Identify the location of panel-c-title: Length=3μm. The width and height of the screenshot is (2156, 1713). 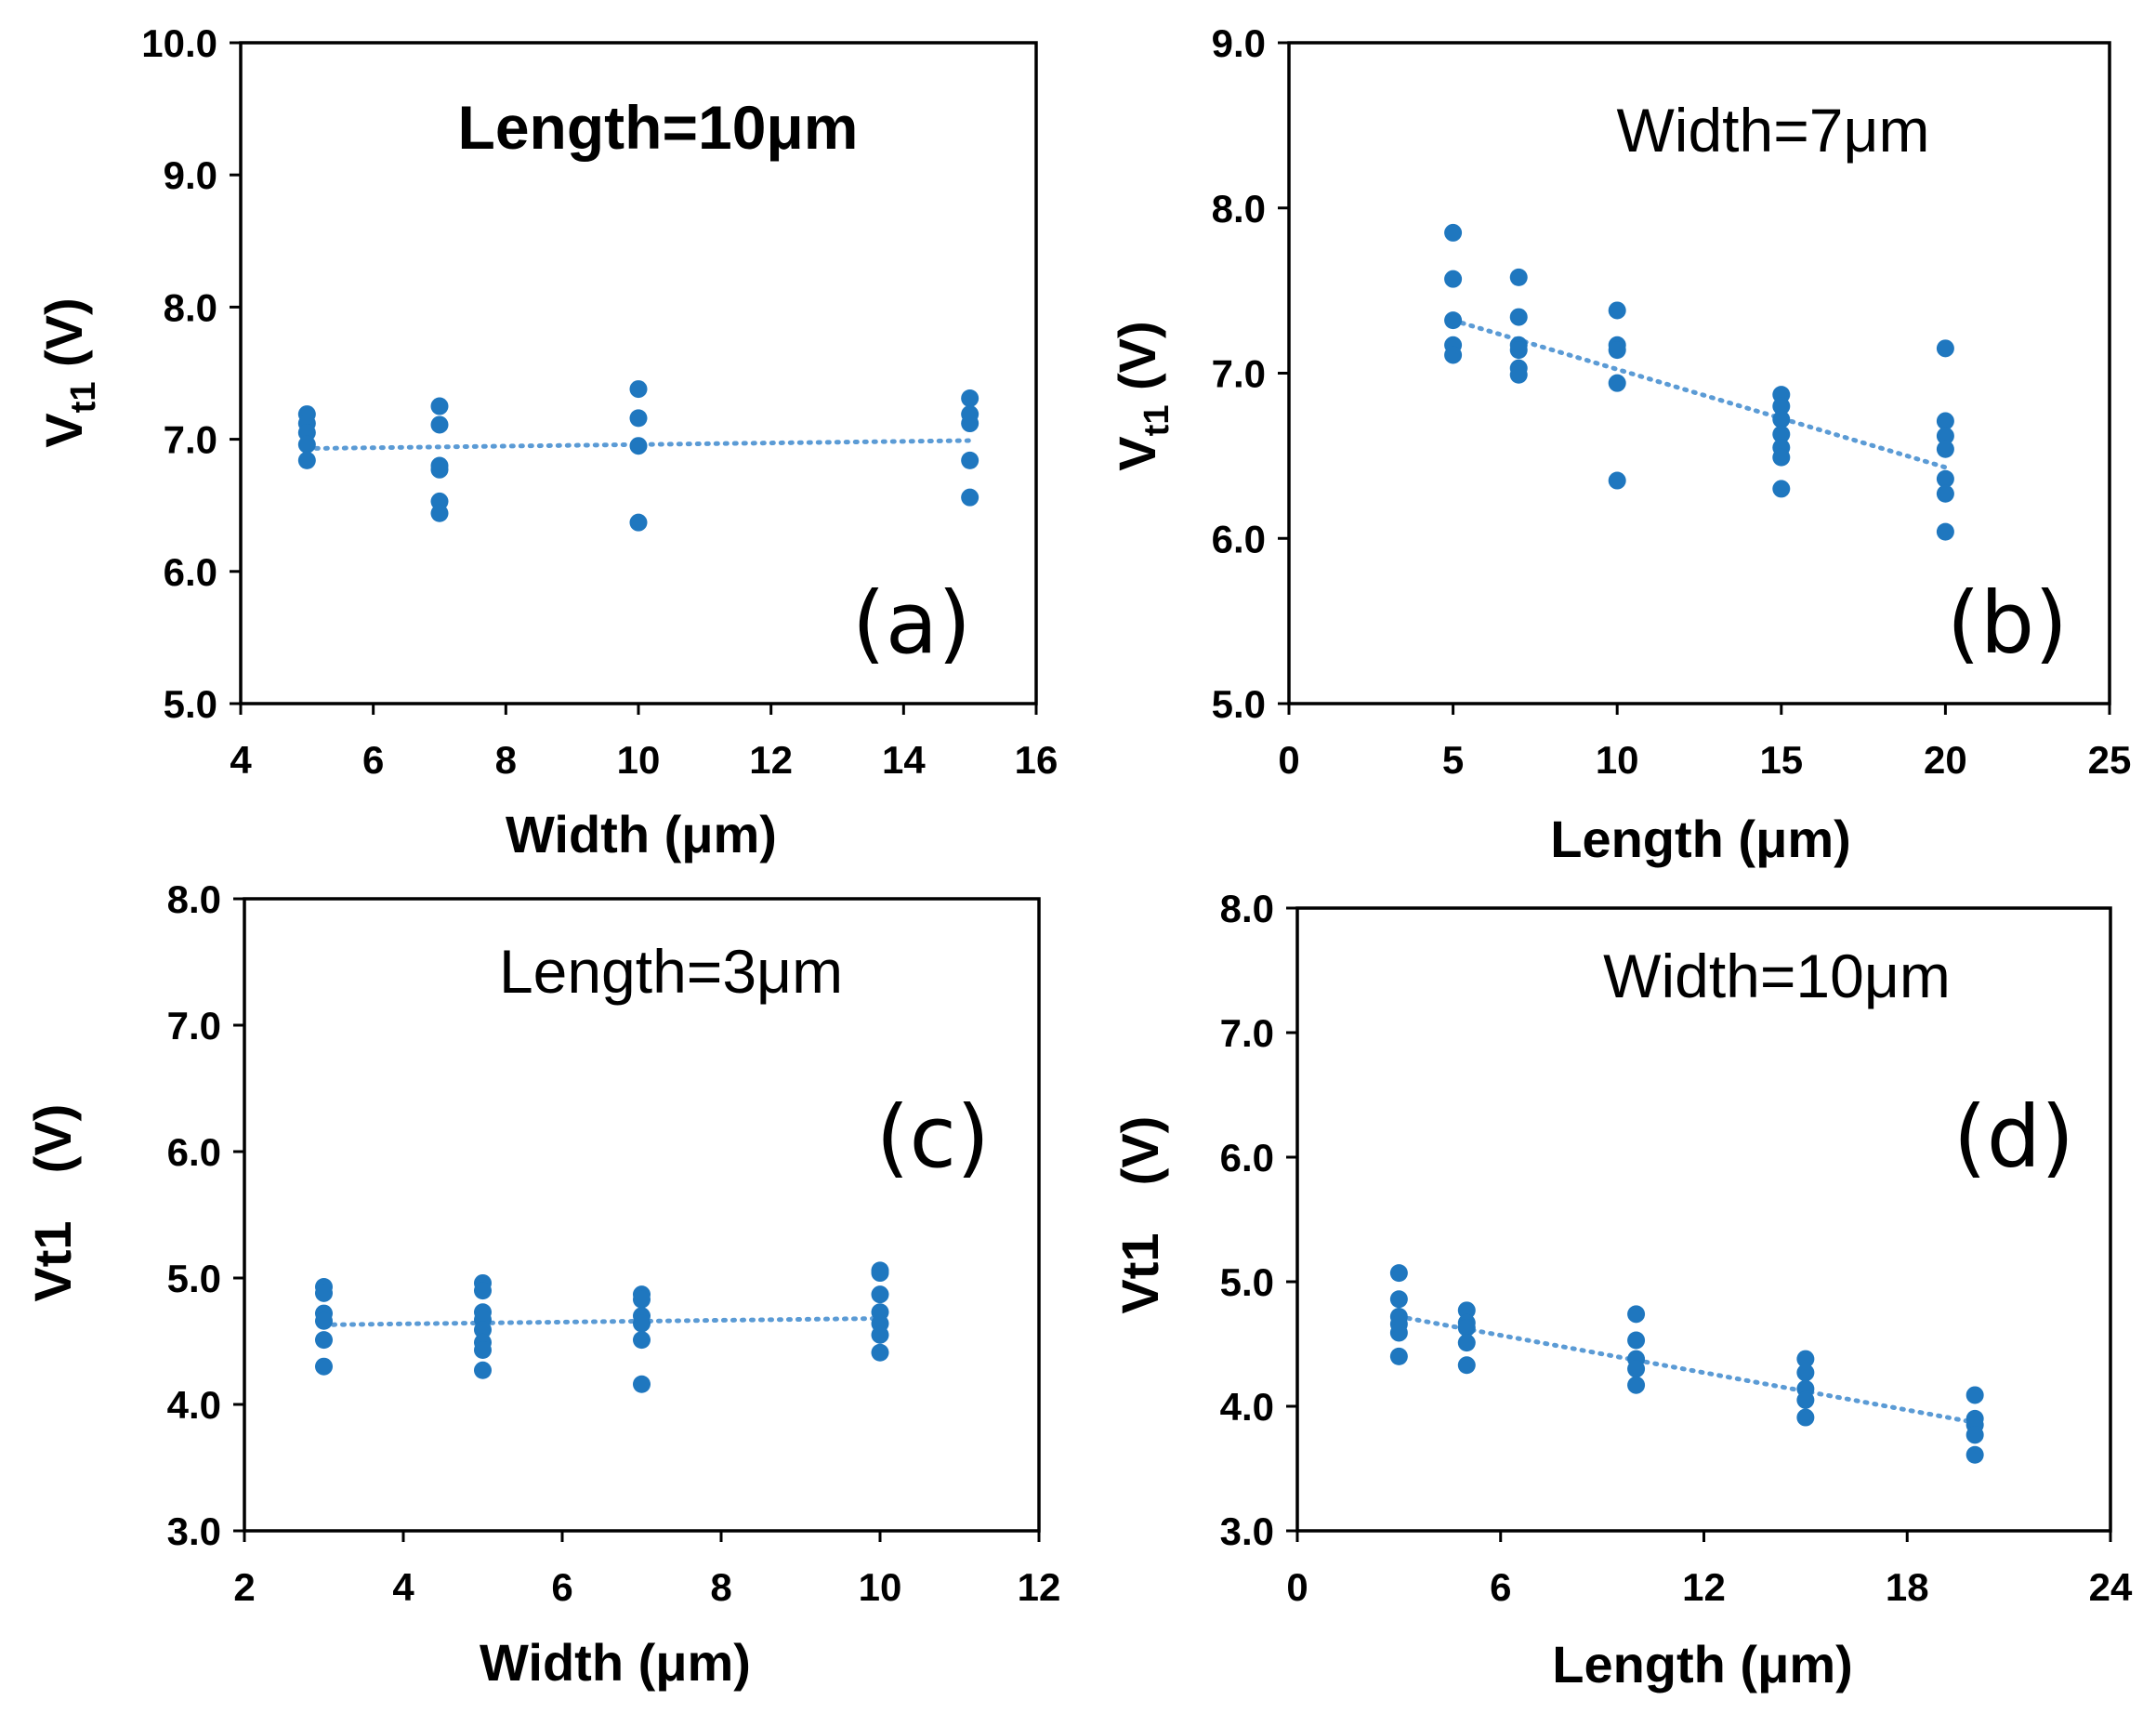
(671, 971).